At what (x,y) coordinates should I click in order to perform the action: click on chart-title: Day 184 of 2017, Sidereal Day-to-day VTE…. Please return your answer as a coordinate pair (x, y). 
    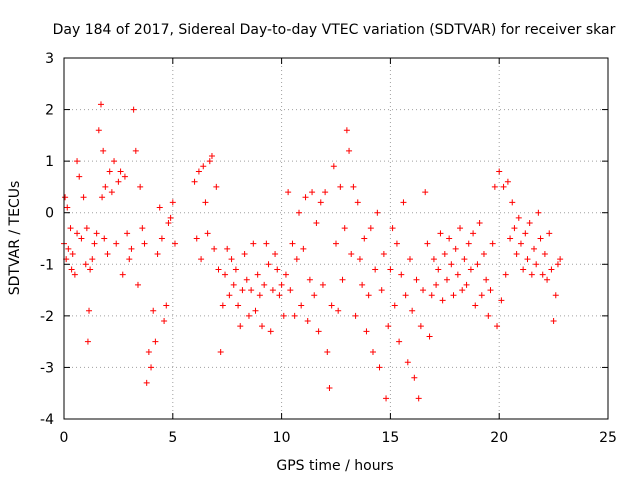
    Looking at the image, I should click on (334, 30).